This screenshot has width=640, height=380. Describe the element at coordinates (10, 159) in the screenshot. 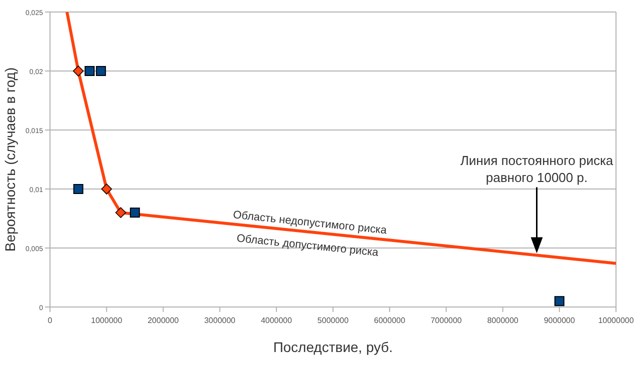

I see `y-axis-title: Вероятность (случаев в год)` at that location.